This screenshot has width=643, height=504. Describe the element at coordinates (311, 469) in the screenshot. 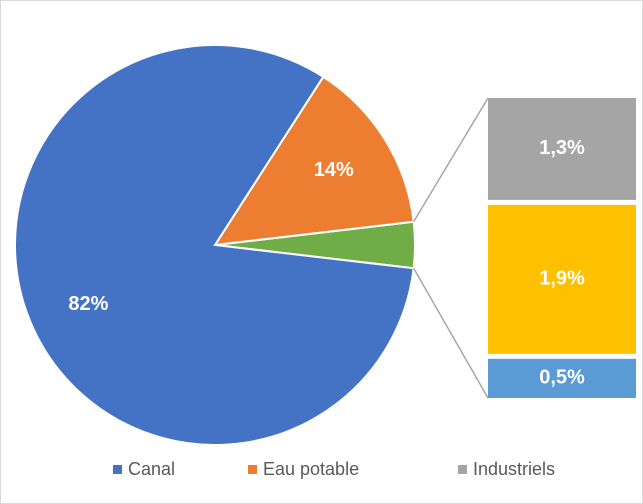

I see `legend-label: Eau potable` at that location.